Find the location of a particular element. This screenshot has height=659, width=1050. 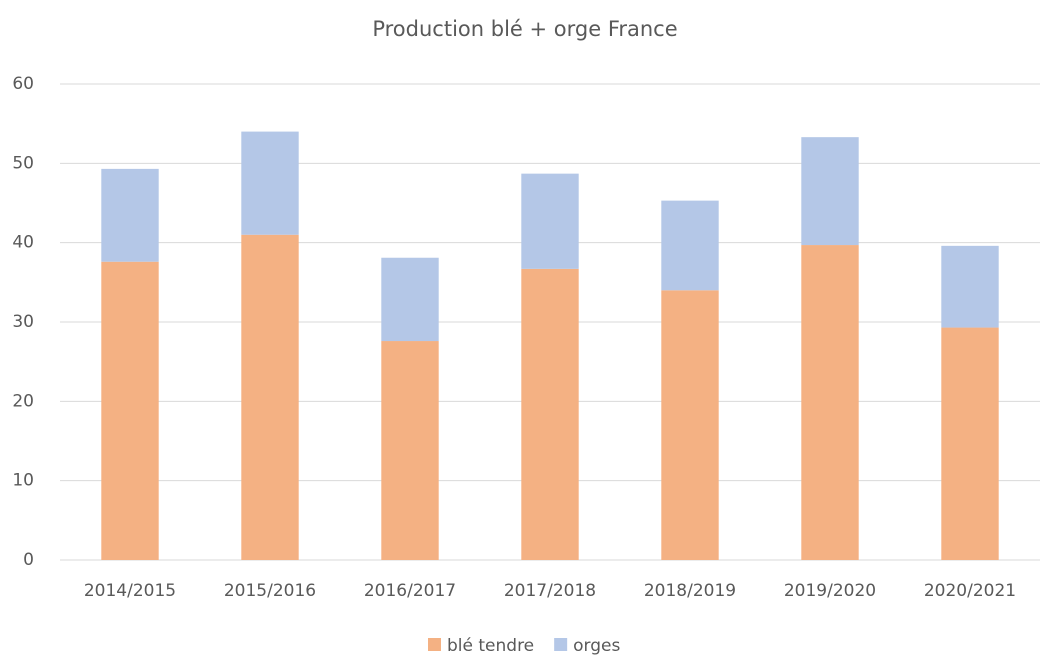

x-tick-label: 2018/2019 is located at coordinates (690, 591).